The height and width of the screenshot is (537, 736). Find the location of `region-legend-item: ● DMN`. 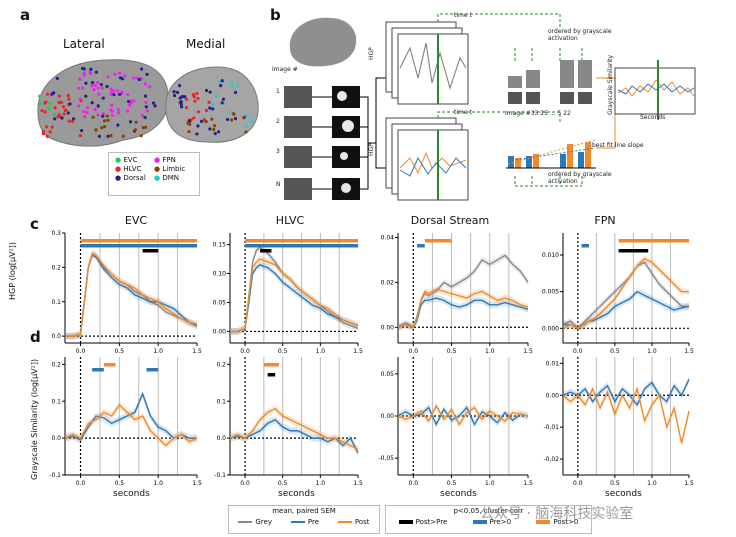

region-legend-item: ● DMN is located at coordinates (173, 178).